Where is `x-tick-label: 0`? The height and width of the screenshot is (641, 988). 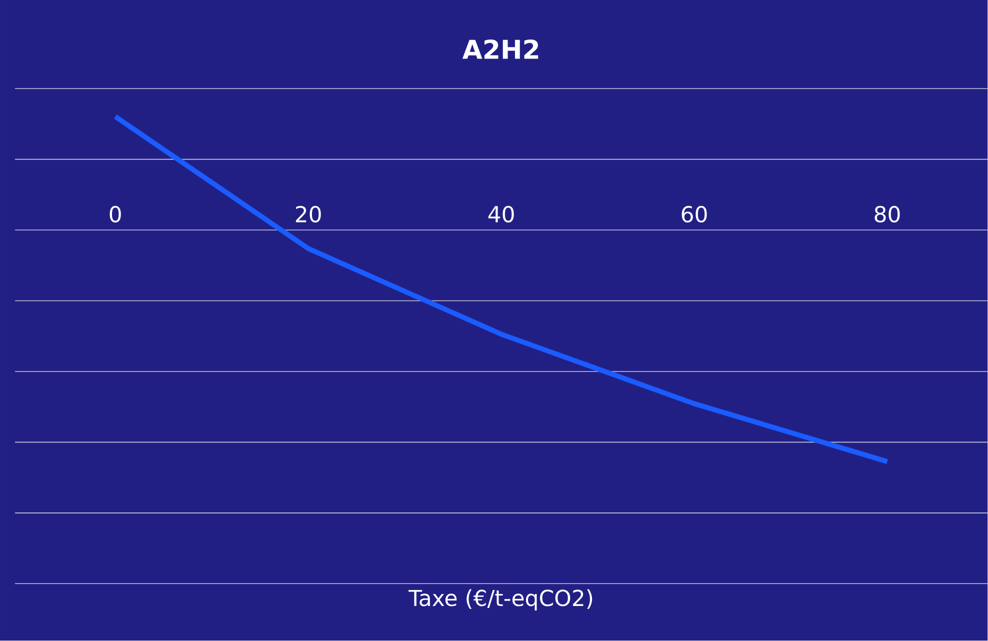 x-tick-label: 0 is located at coordinates (115, 214).